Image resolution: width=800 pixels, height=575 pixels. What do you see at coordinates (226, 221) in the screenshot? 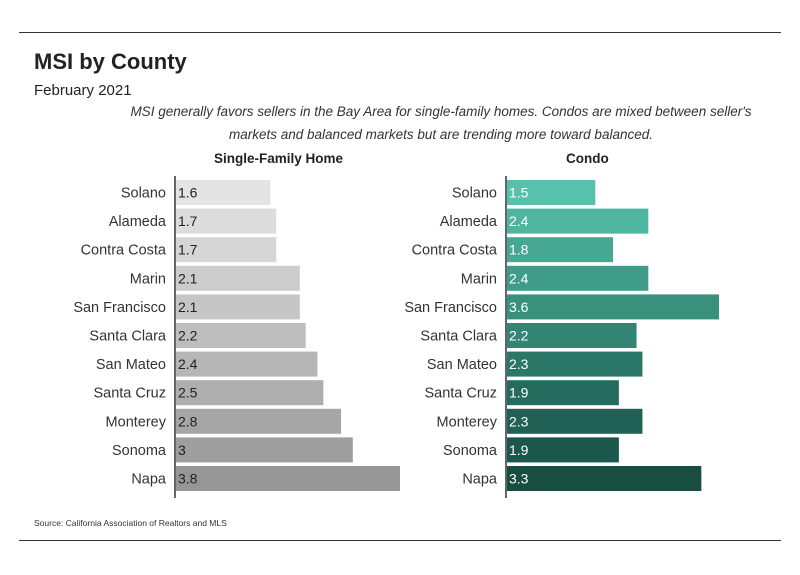
I see `sfh-bar-alameda` at bounding box center [226, 221].